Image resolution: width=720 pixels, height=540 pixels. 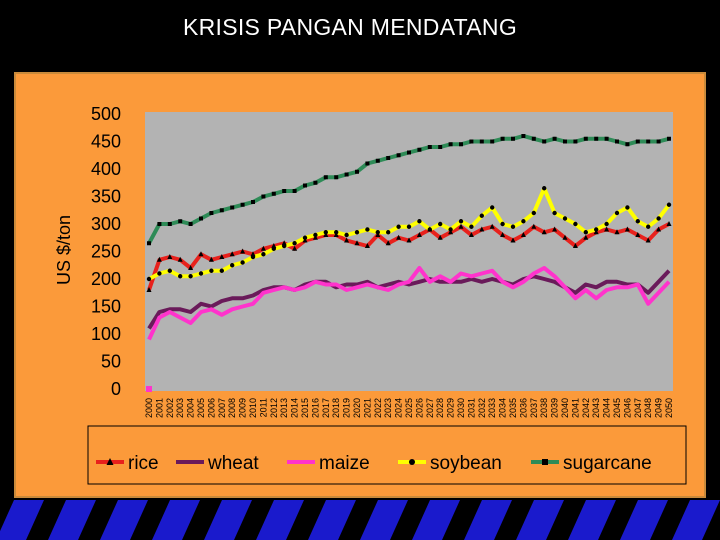 What do you see at coordinates (575, 408) in the screenshot?
I see `x-tick-label: 2041` at bounding box center [575, 408].